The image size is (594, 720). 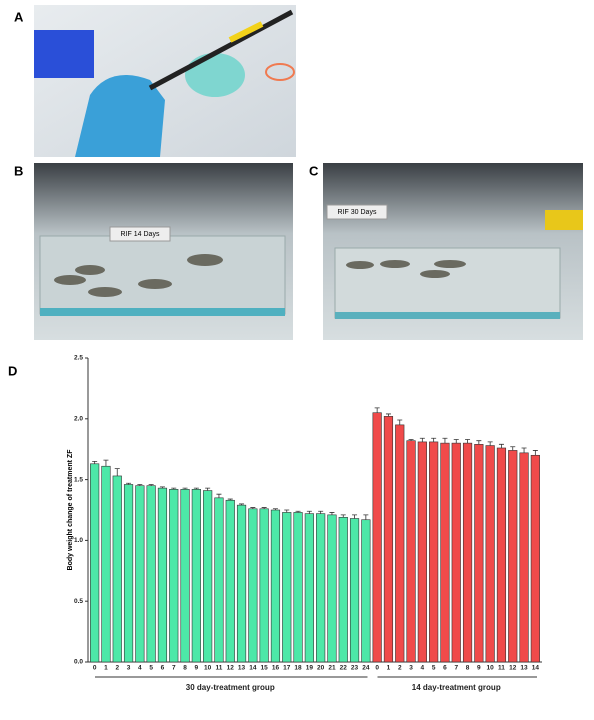 What do you see at coordinates (453, 251) in the screenshot?
I see `photo-c` at bounding box center [453, 251].